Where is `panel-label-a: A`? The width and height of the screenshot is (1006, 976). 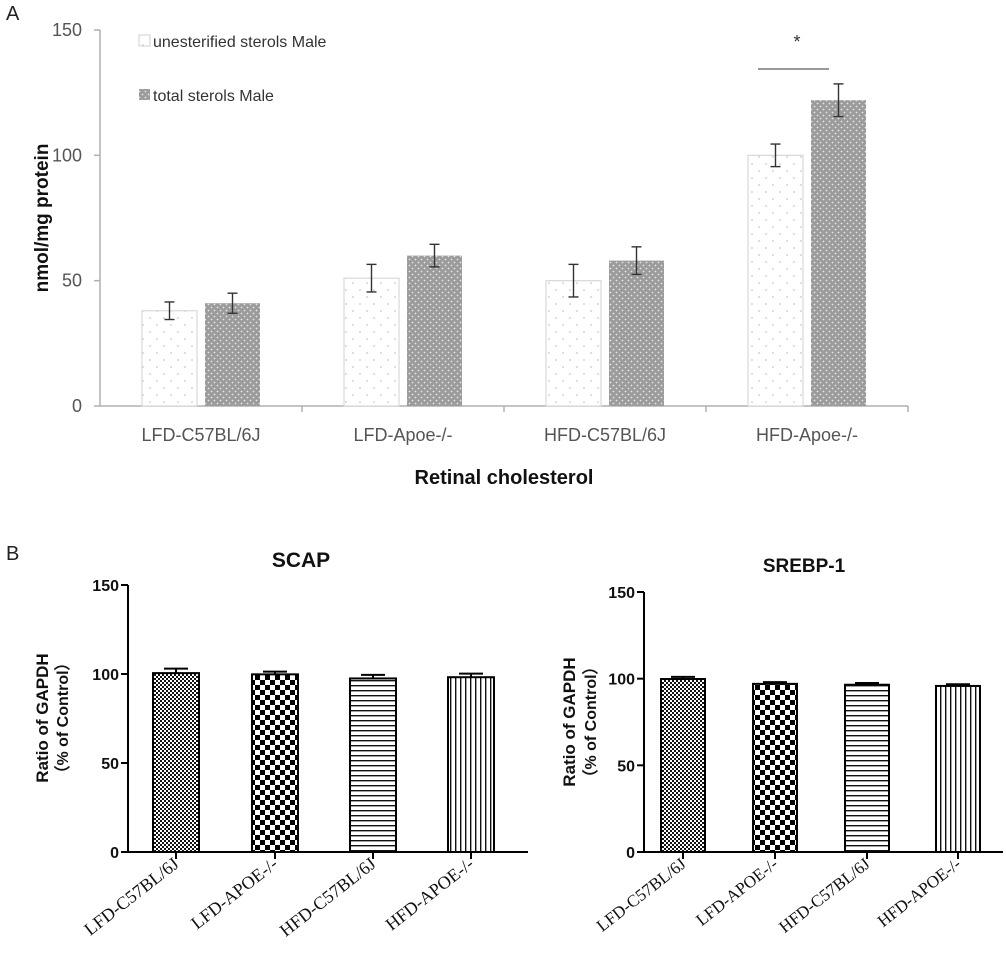
panel-label-a: A is located at coordinates (13, 14).